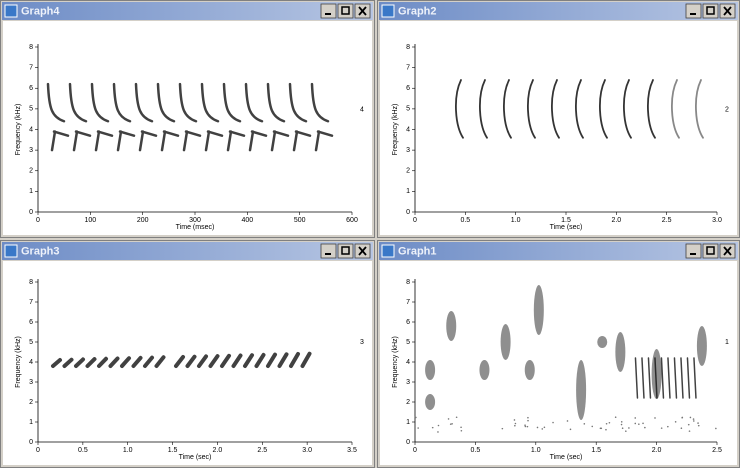 This screenshot has height=468, width=740. What do you see at coordinates (143, 220) in the screenshot?
I see `x-tick-label: 200` at bounding box center [143, 220].